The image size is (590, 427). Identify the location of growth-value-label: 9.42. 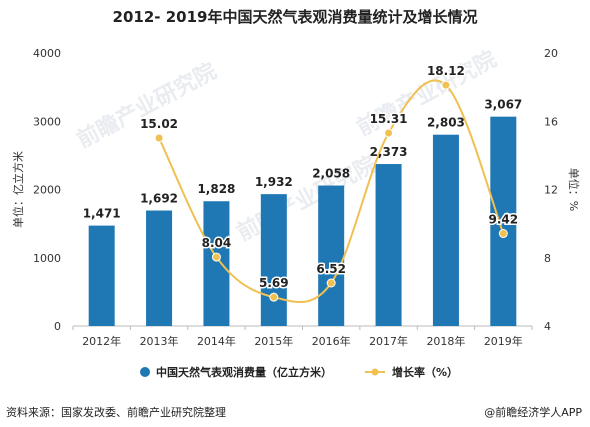
(504, 220).